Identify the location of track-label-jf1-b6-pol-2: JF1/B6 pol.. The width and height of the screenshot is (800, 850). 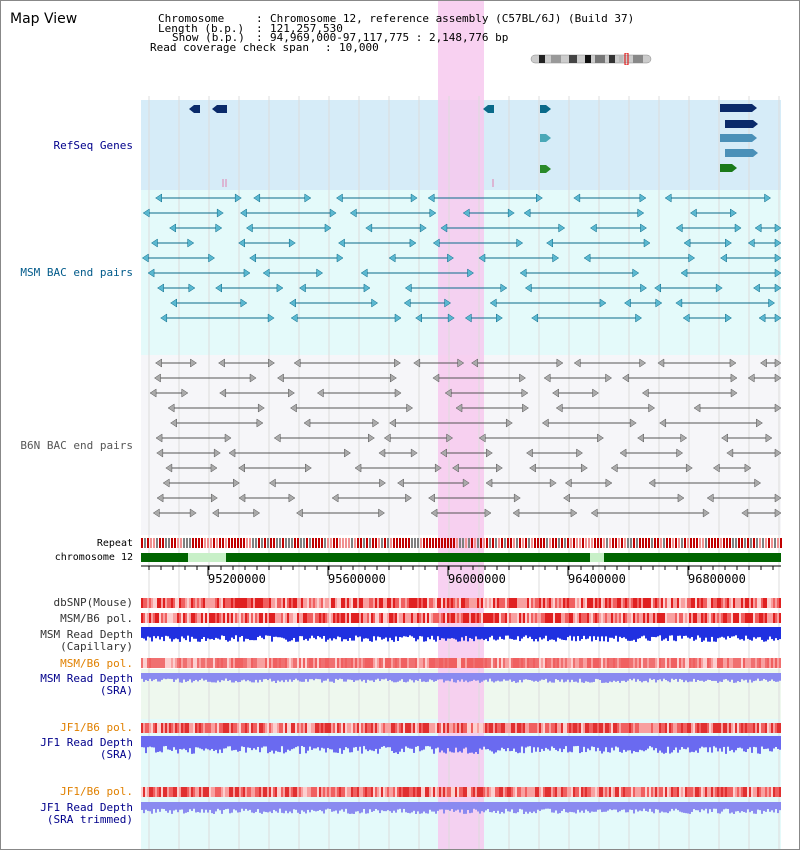
(96, 791).